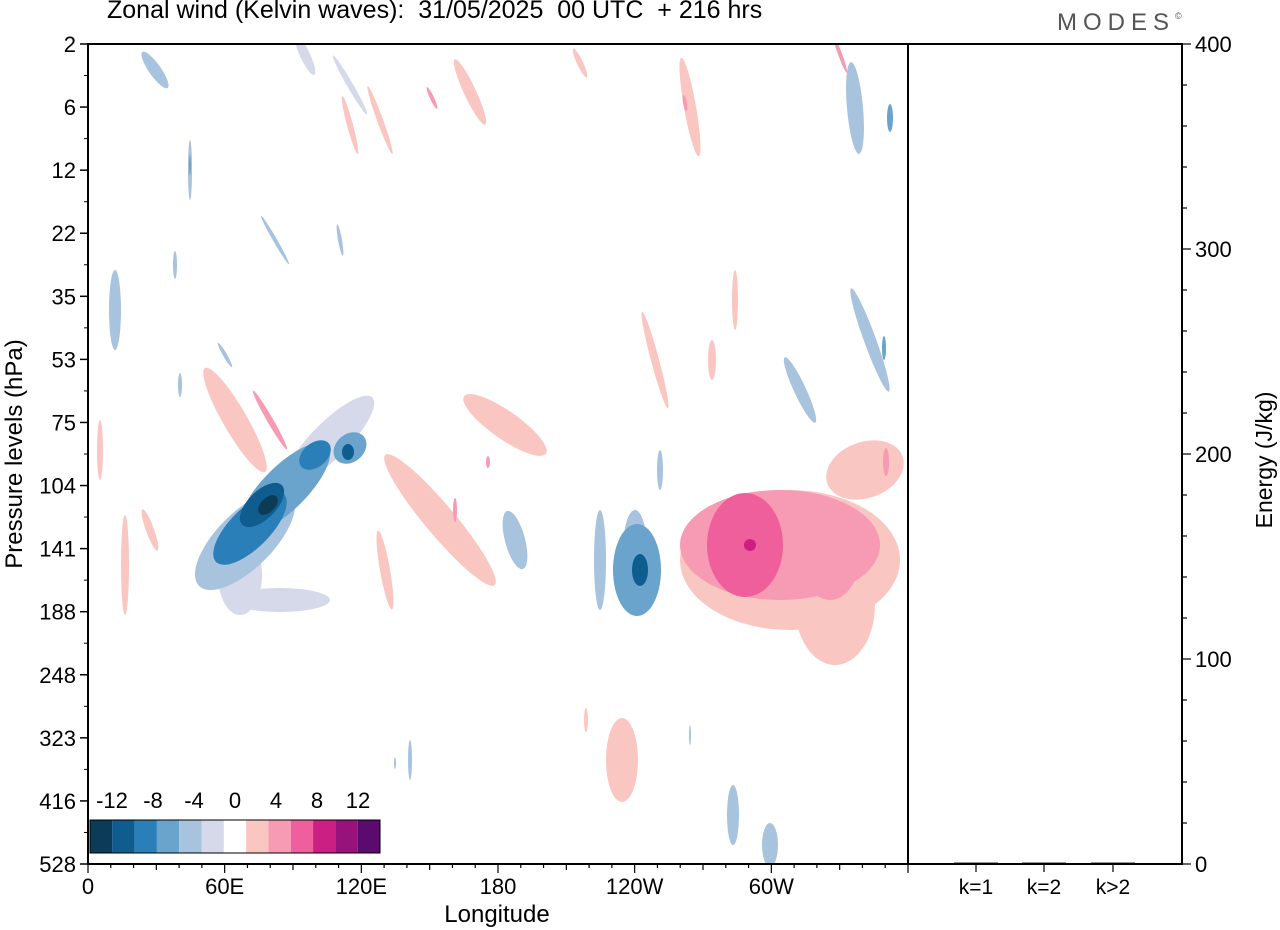 The image size is (1280, 930). Describe the element at coordinates (112, 800) in the screenshot. I see `colorbar-label: -12` at that location.